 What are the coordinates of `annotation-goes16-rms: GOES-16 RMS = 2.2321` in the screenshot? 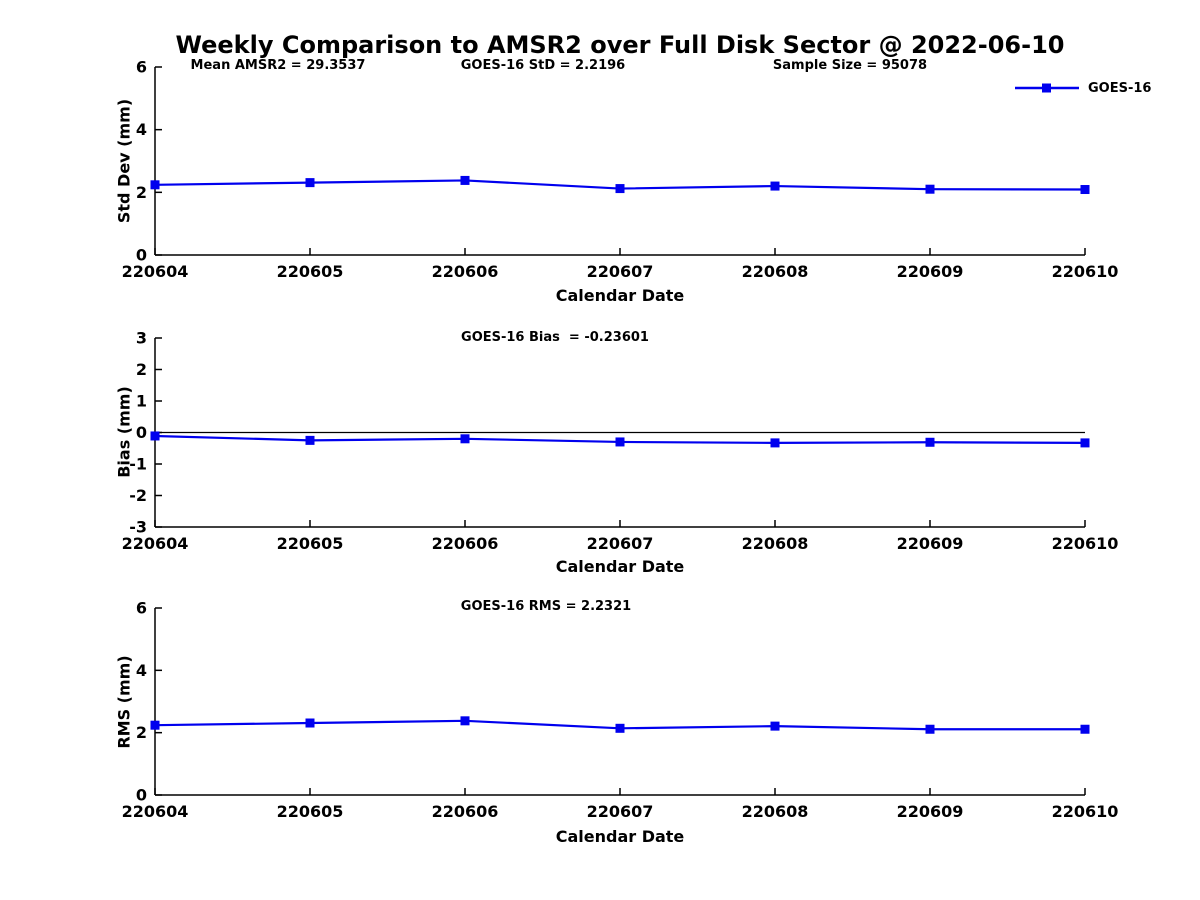 It's located at (546, 606).